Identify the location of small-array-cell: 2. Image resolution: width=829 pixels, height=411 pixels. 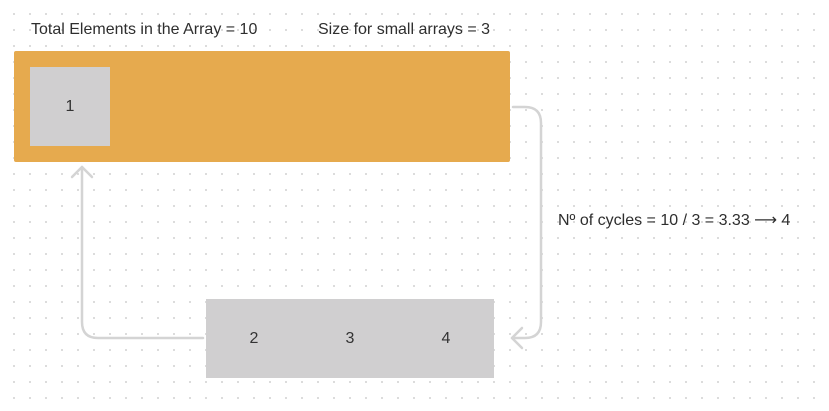
(254, 338).